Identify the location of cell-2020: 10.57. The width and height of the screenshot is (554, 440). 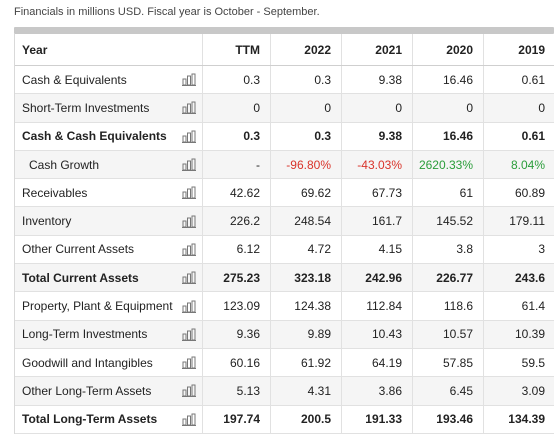
(448, 334).